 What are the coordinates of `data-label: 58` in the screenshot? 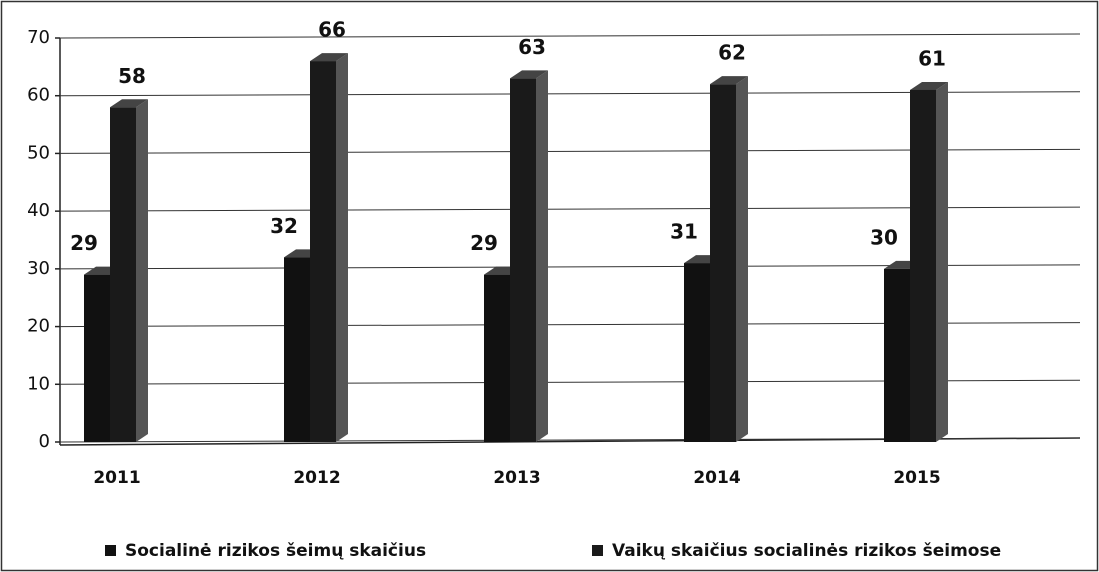 It's located at (132, 76).